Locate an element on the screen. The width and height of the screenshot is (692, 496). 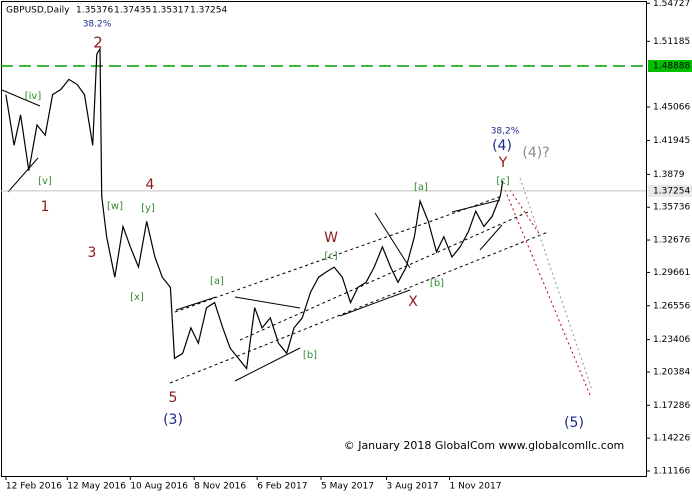
x-tick-label: 12 May 2016 is located at coordinates (96, 487).